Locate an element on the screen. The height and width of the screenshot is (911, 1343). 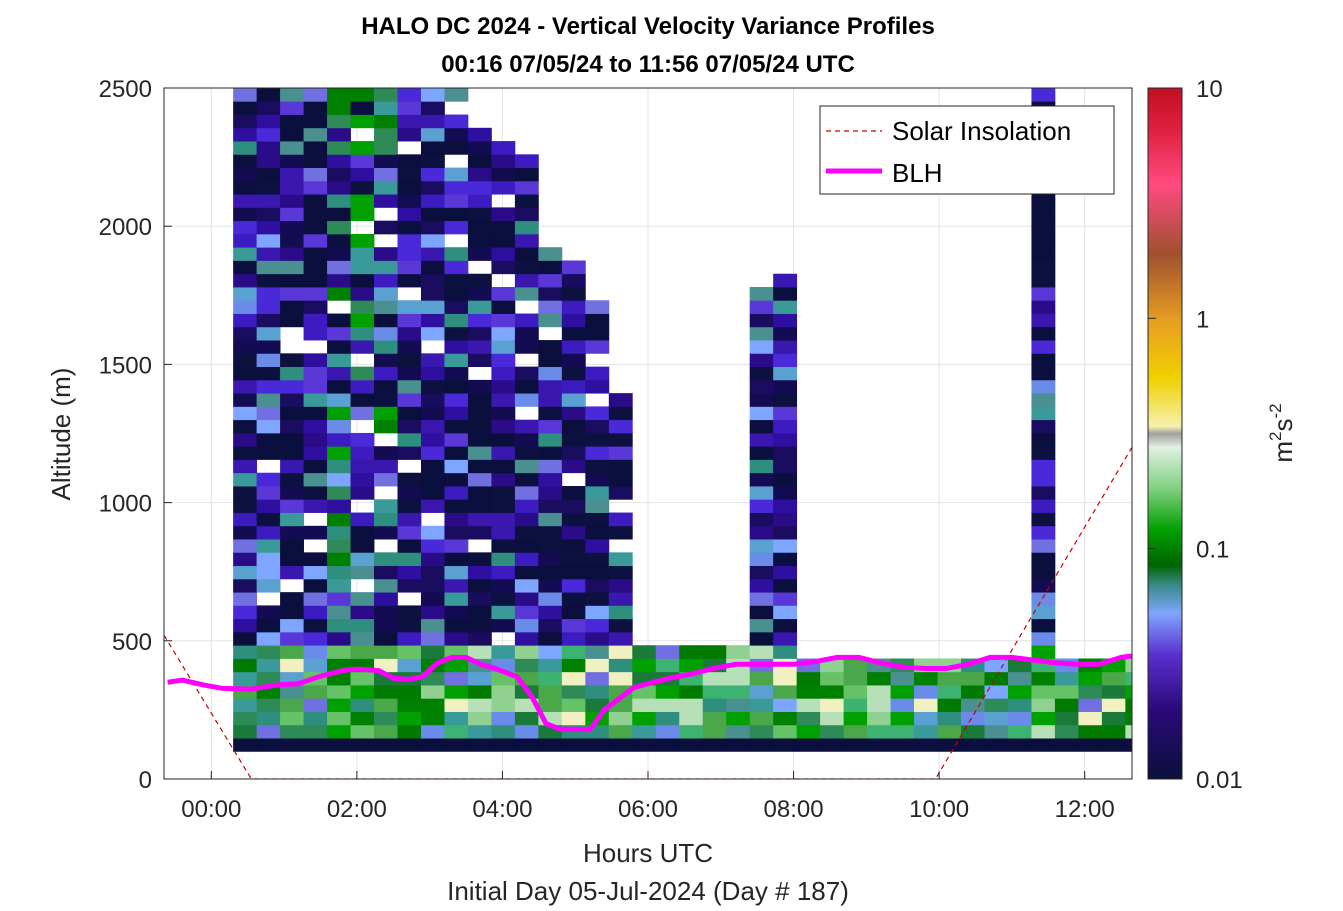
chart-title-line2: 00:16 07/05/24 to 11:56 07/05/24 UTC is located at coordinates (648, 64).